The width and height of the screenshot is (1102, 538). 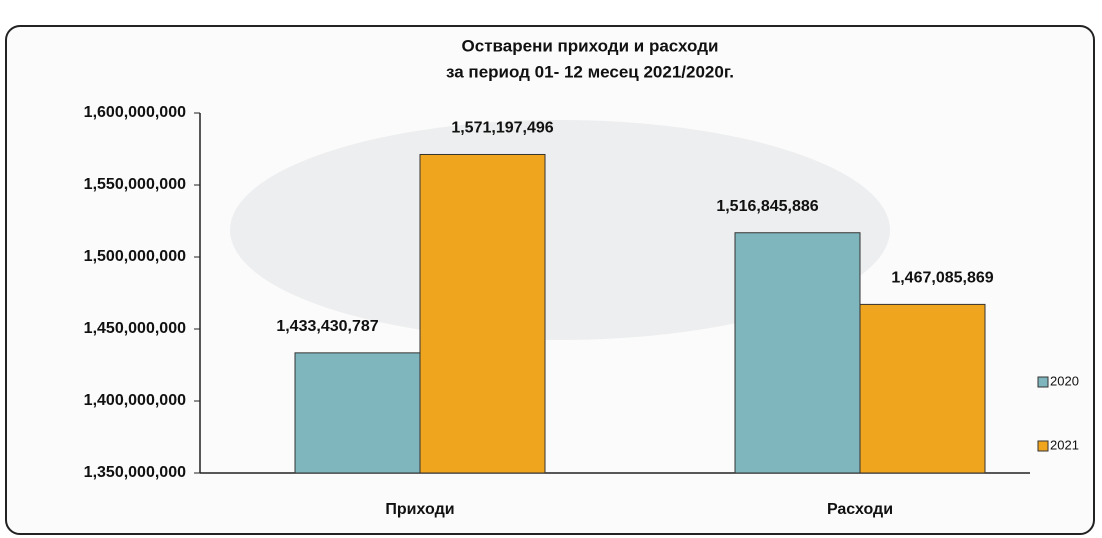 What do you see at coordinates (135, 112) in the screenshot?
I see `y-tick-label: 1,600,000,000` at bounding box center [135, 112].